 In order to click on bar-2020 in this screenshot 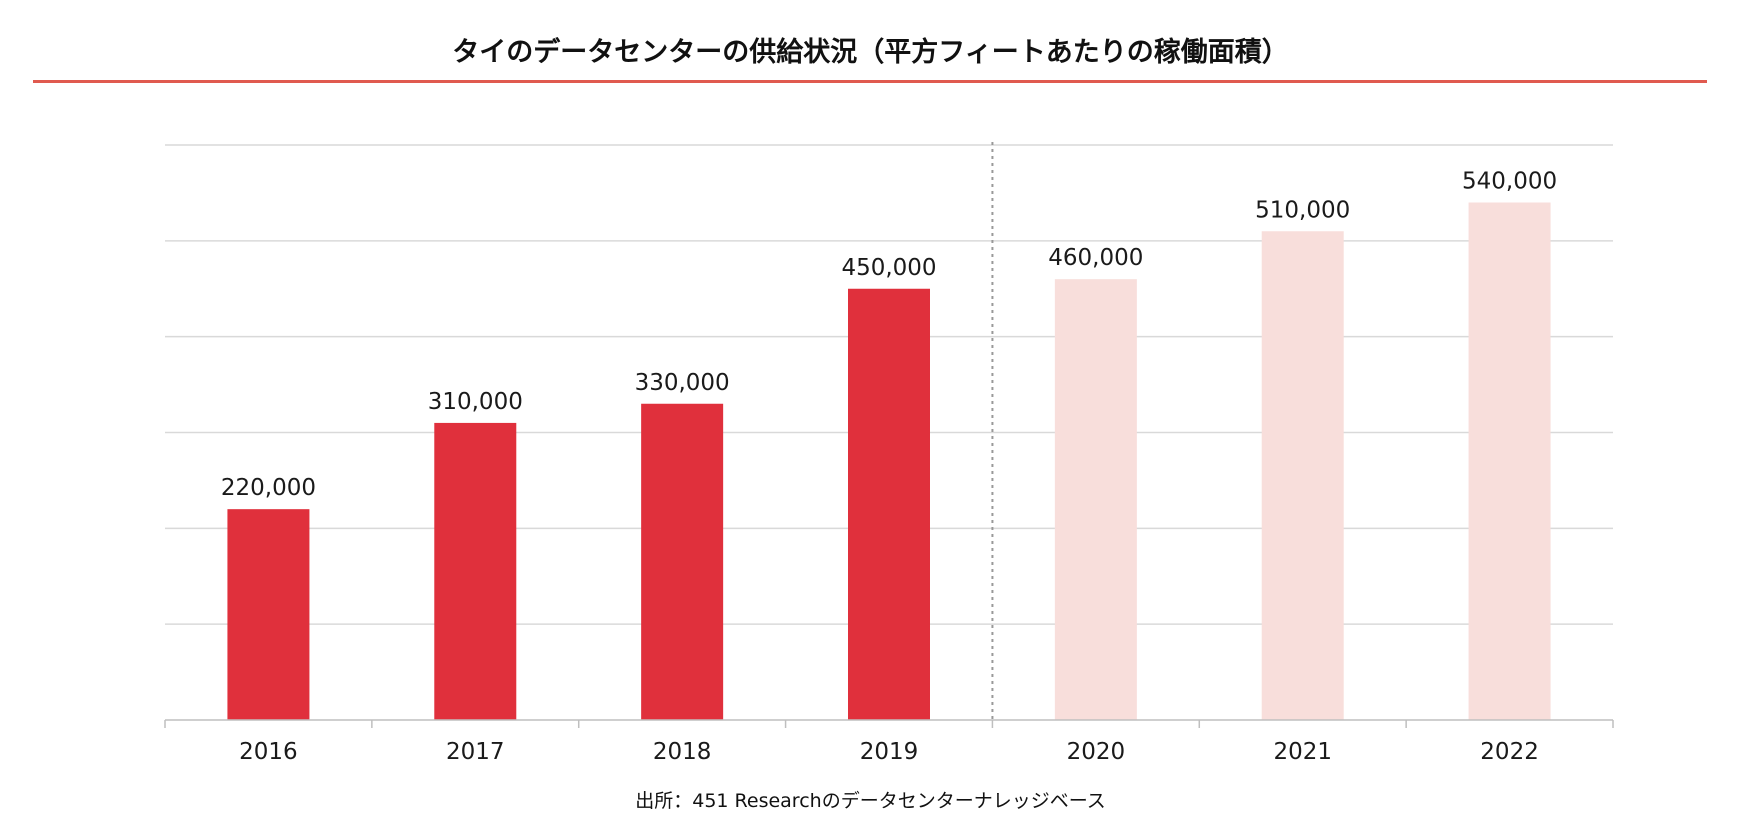, I will do `click(1095, 499)`.